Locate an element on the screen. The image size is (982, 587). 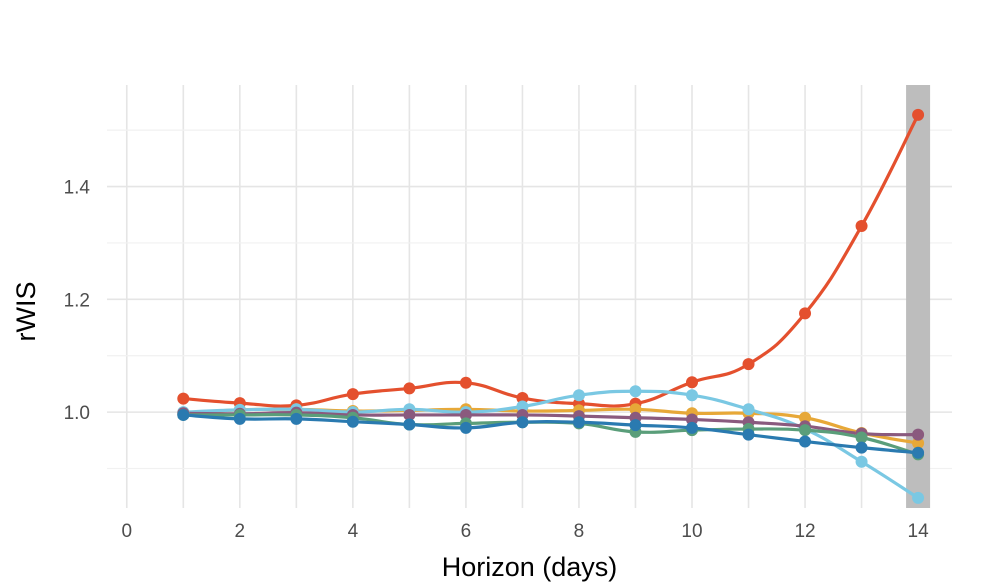
x-tick-label: 4 is located at coordinates (353, 531).